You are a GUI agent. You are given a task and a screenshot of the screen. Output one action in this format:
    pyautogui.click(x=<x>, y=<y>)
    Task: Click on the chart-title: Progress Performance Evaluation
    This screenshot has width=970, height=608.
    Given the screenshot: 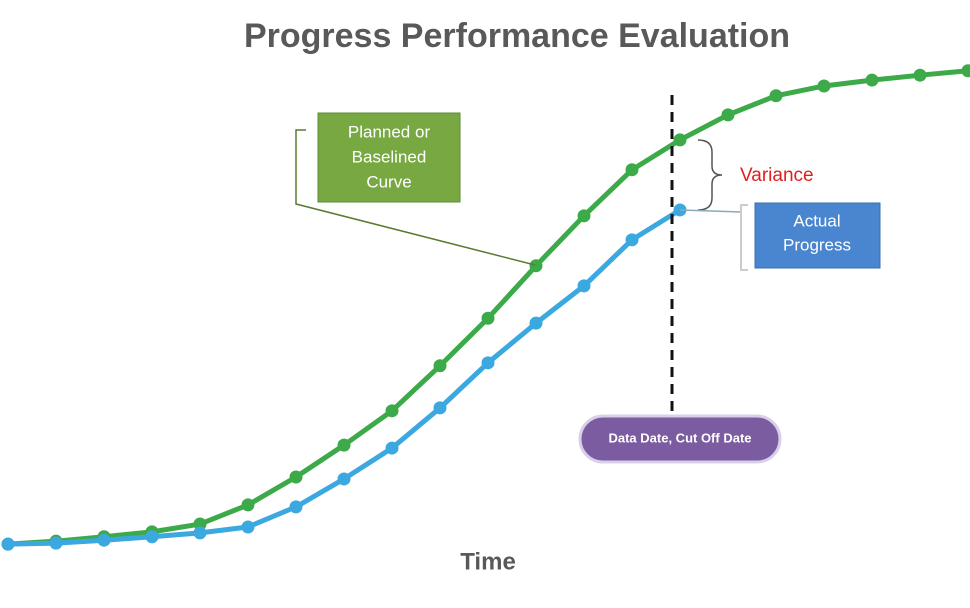 What is the action you would take?
    pyautogui.click(x=517, y=36)
    